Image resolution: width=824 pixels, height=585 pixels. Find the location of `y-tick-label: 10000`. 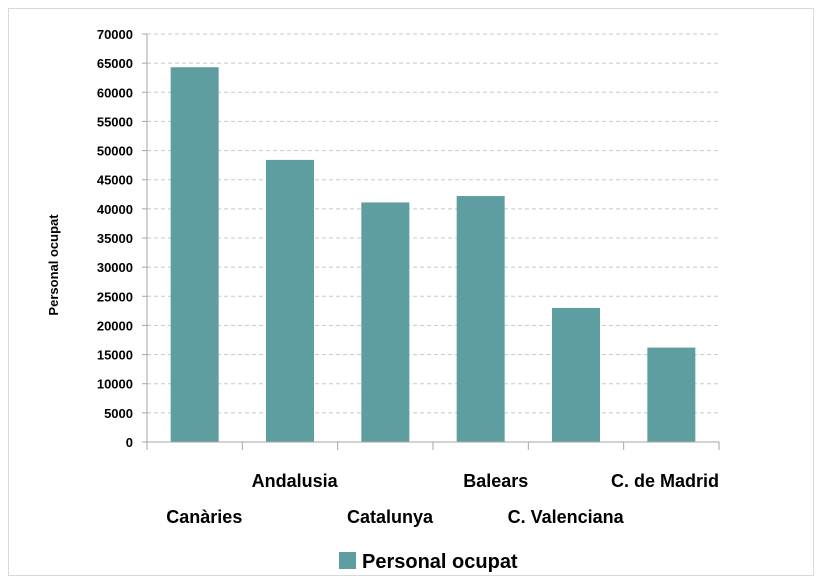

y-tick-label: 10000 is located at coordinates (115, 384).